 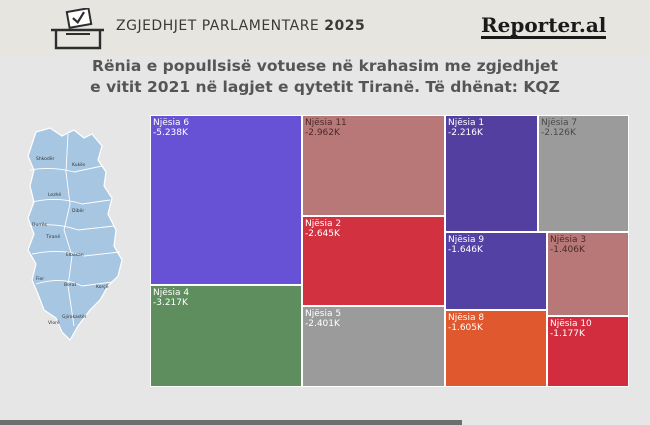 What do you see at coordinates (170, 303) in the screenshot?
I see `treemap-tile-value: -3.217K` at bounding box center [170, 303].